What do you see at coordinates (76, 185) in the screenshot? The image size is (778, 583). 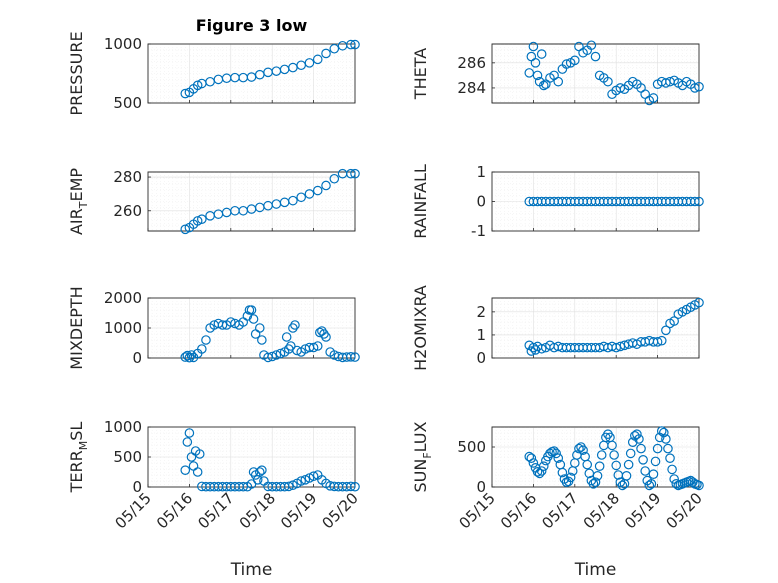 I see `y-axis-label-rest: EMP` at bounding box center [76, 185].